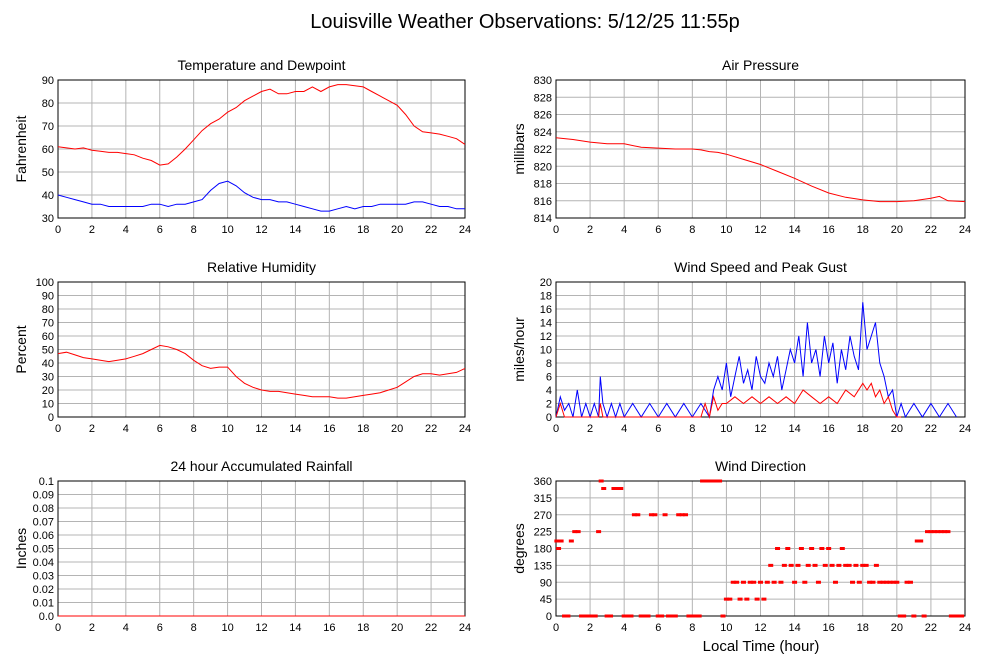 Image resolution: width=1000 pixels, height=665 pixels. What do you see at coordinates (261, 349) in the screenshot?
I see `plot-frame-humidity` at bounding box center [261, 349].